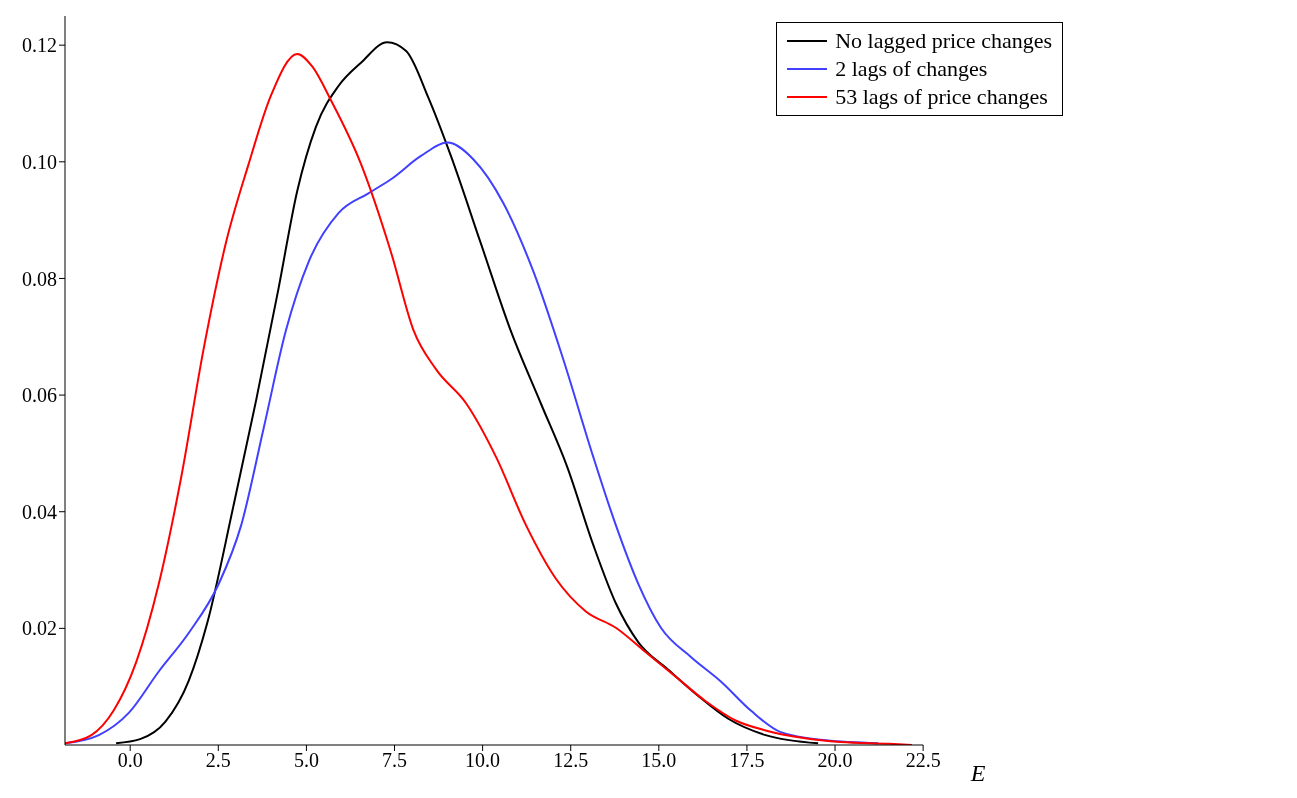  Describe the element at coordinates (39, 278) in the screenshot. I see `y-tick-label: 0.08` at that location.